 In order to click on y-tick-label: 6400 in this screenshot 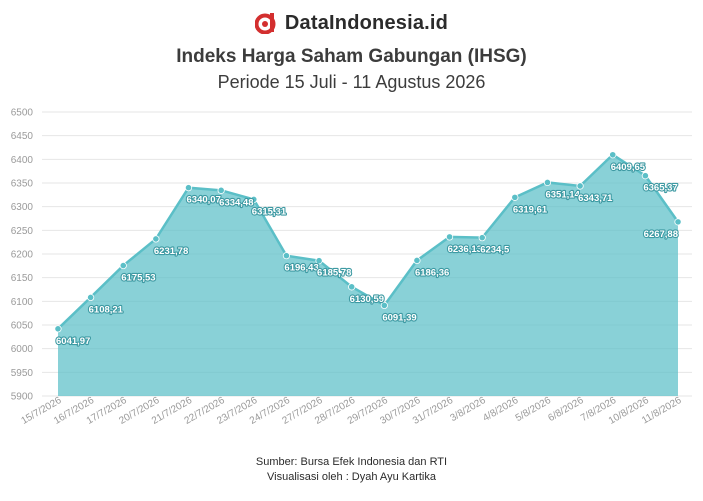, I will do `click(22, 160)`.